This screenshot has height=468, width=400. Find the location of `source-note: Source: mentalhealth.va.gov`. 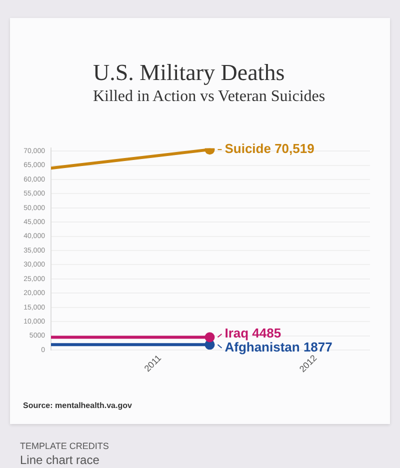

source-note: Source: mentalhealth.va.gov is located at coordinates (77, 405).